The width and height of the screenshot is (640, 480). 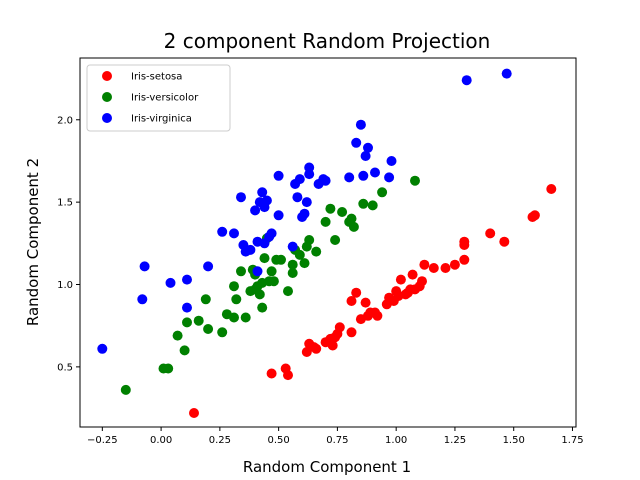 I want to click on y-axis-title: Random Component 2, so click(x=33, y=242).